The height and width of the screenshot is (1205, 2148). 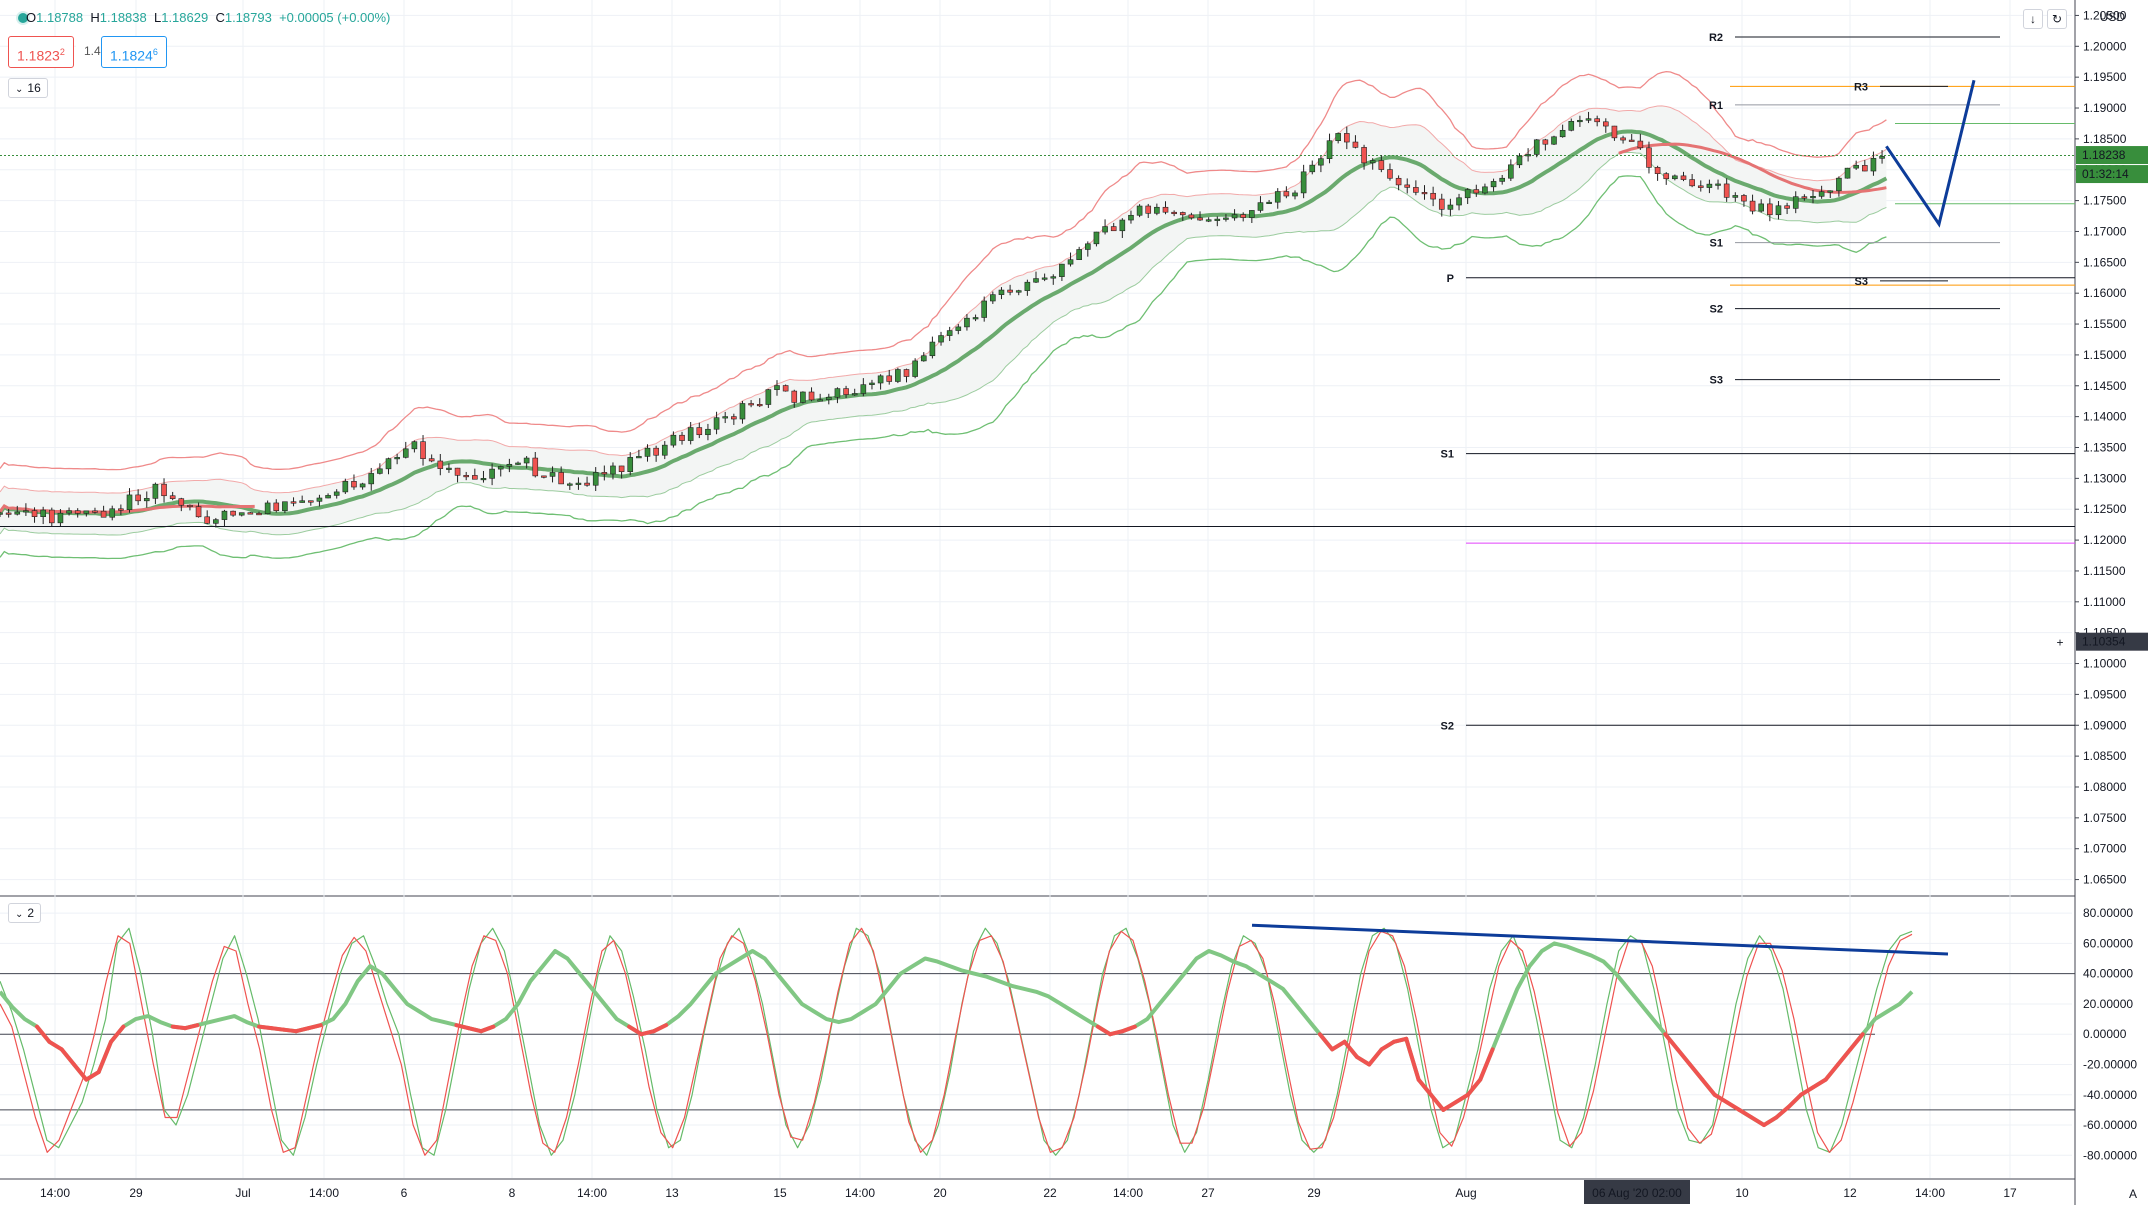 What do you see at coordinates (2105, 231) in the screenshot?
I see `price-tick-label: 1.17000` at bounding box center [2105, 231].